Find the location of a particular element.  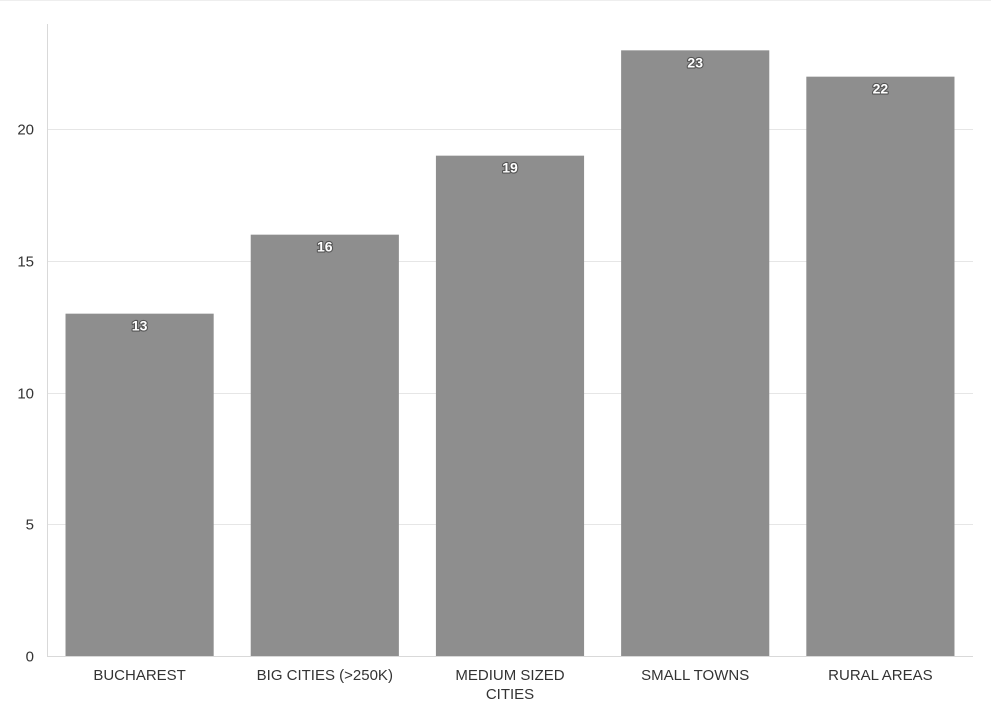

bar-value-label: 19 is located at coordinates (510, 168).